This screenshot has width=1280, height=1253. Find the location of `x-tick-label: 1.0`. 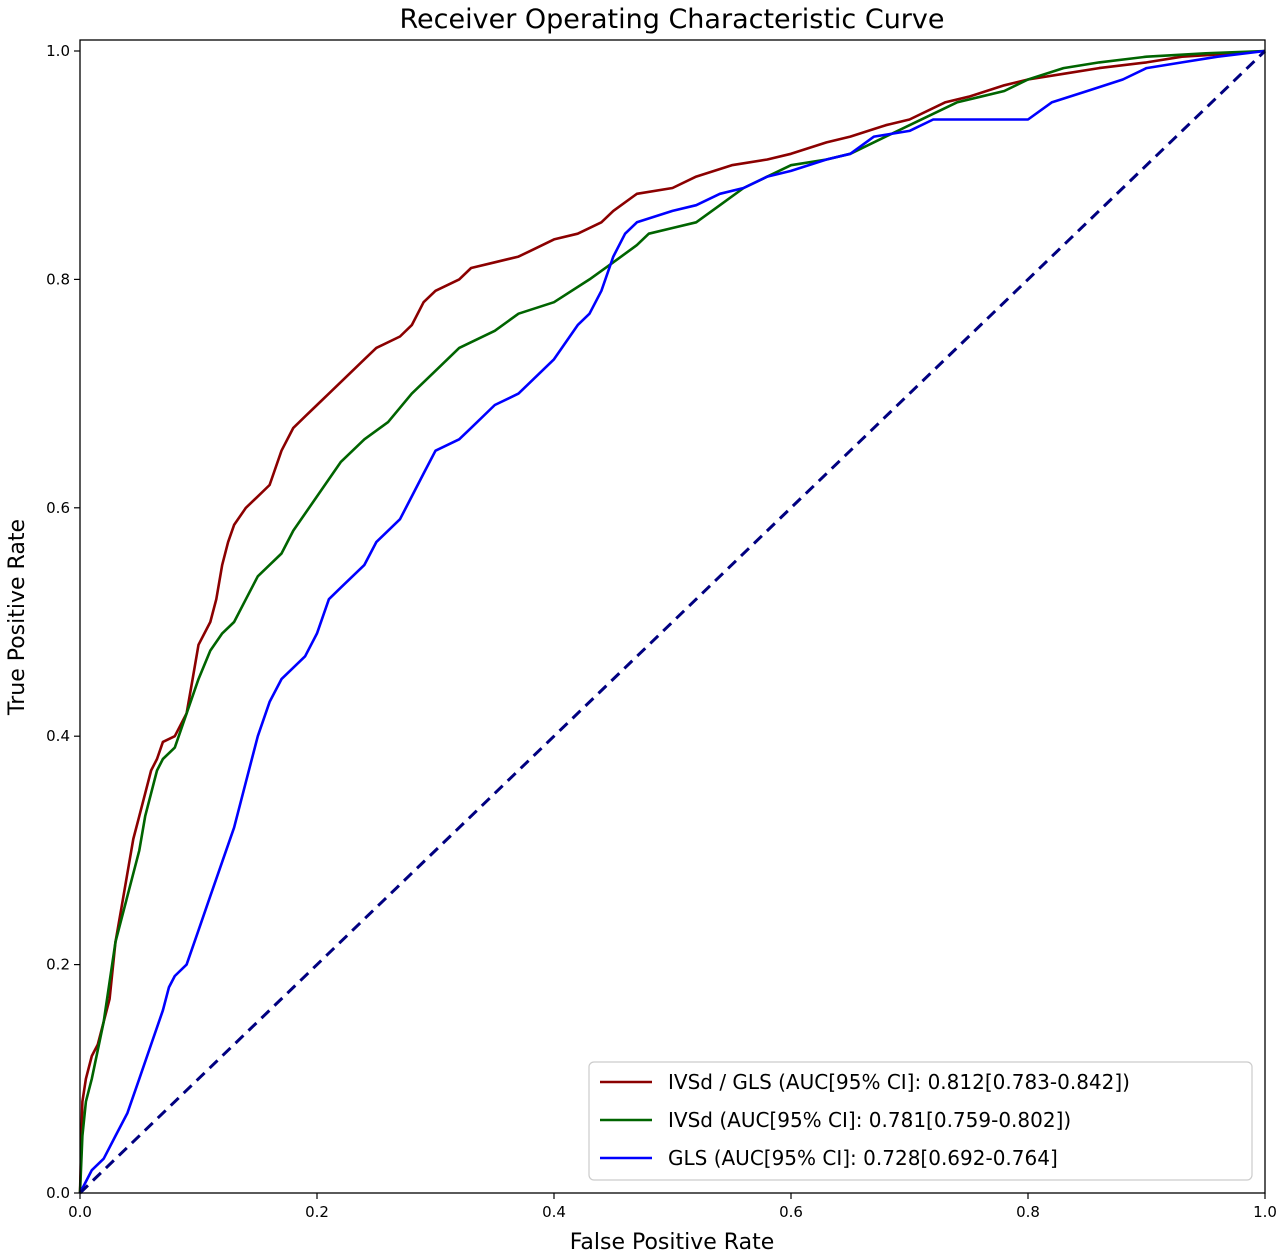

x-tick-label: 1.0 is located at coordinates (1265, 1212).